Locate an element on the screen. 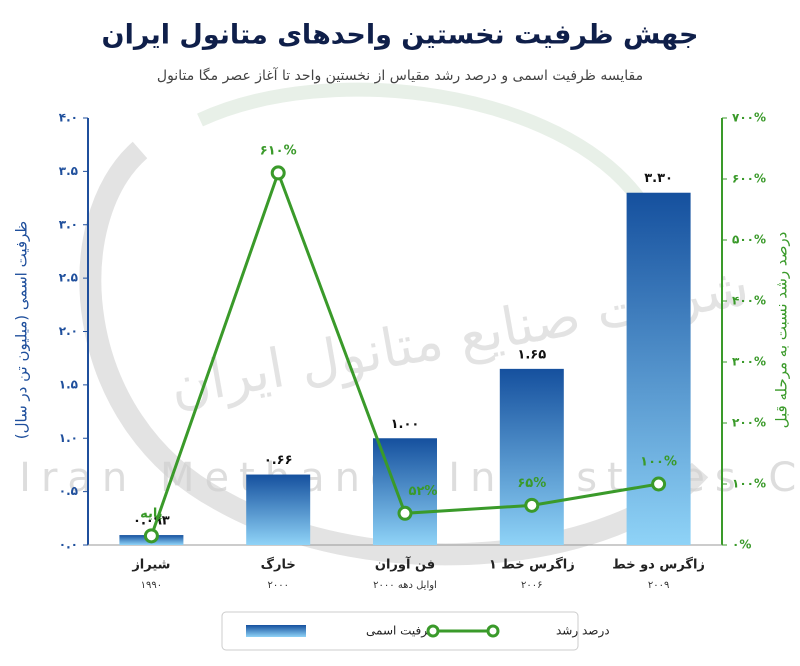 The width and height of the screenshot is (800, 666). x-tick-label: خارگ is located at coordinates (278, 564).